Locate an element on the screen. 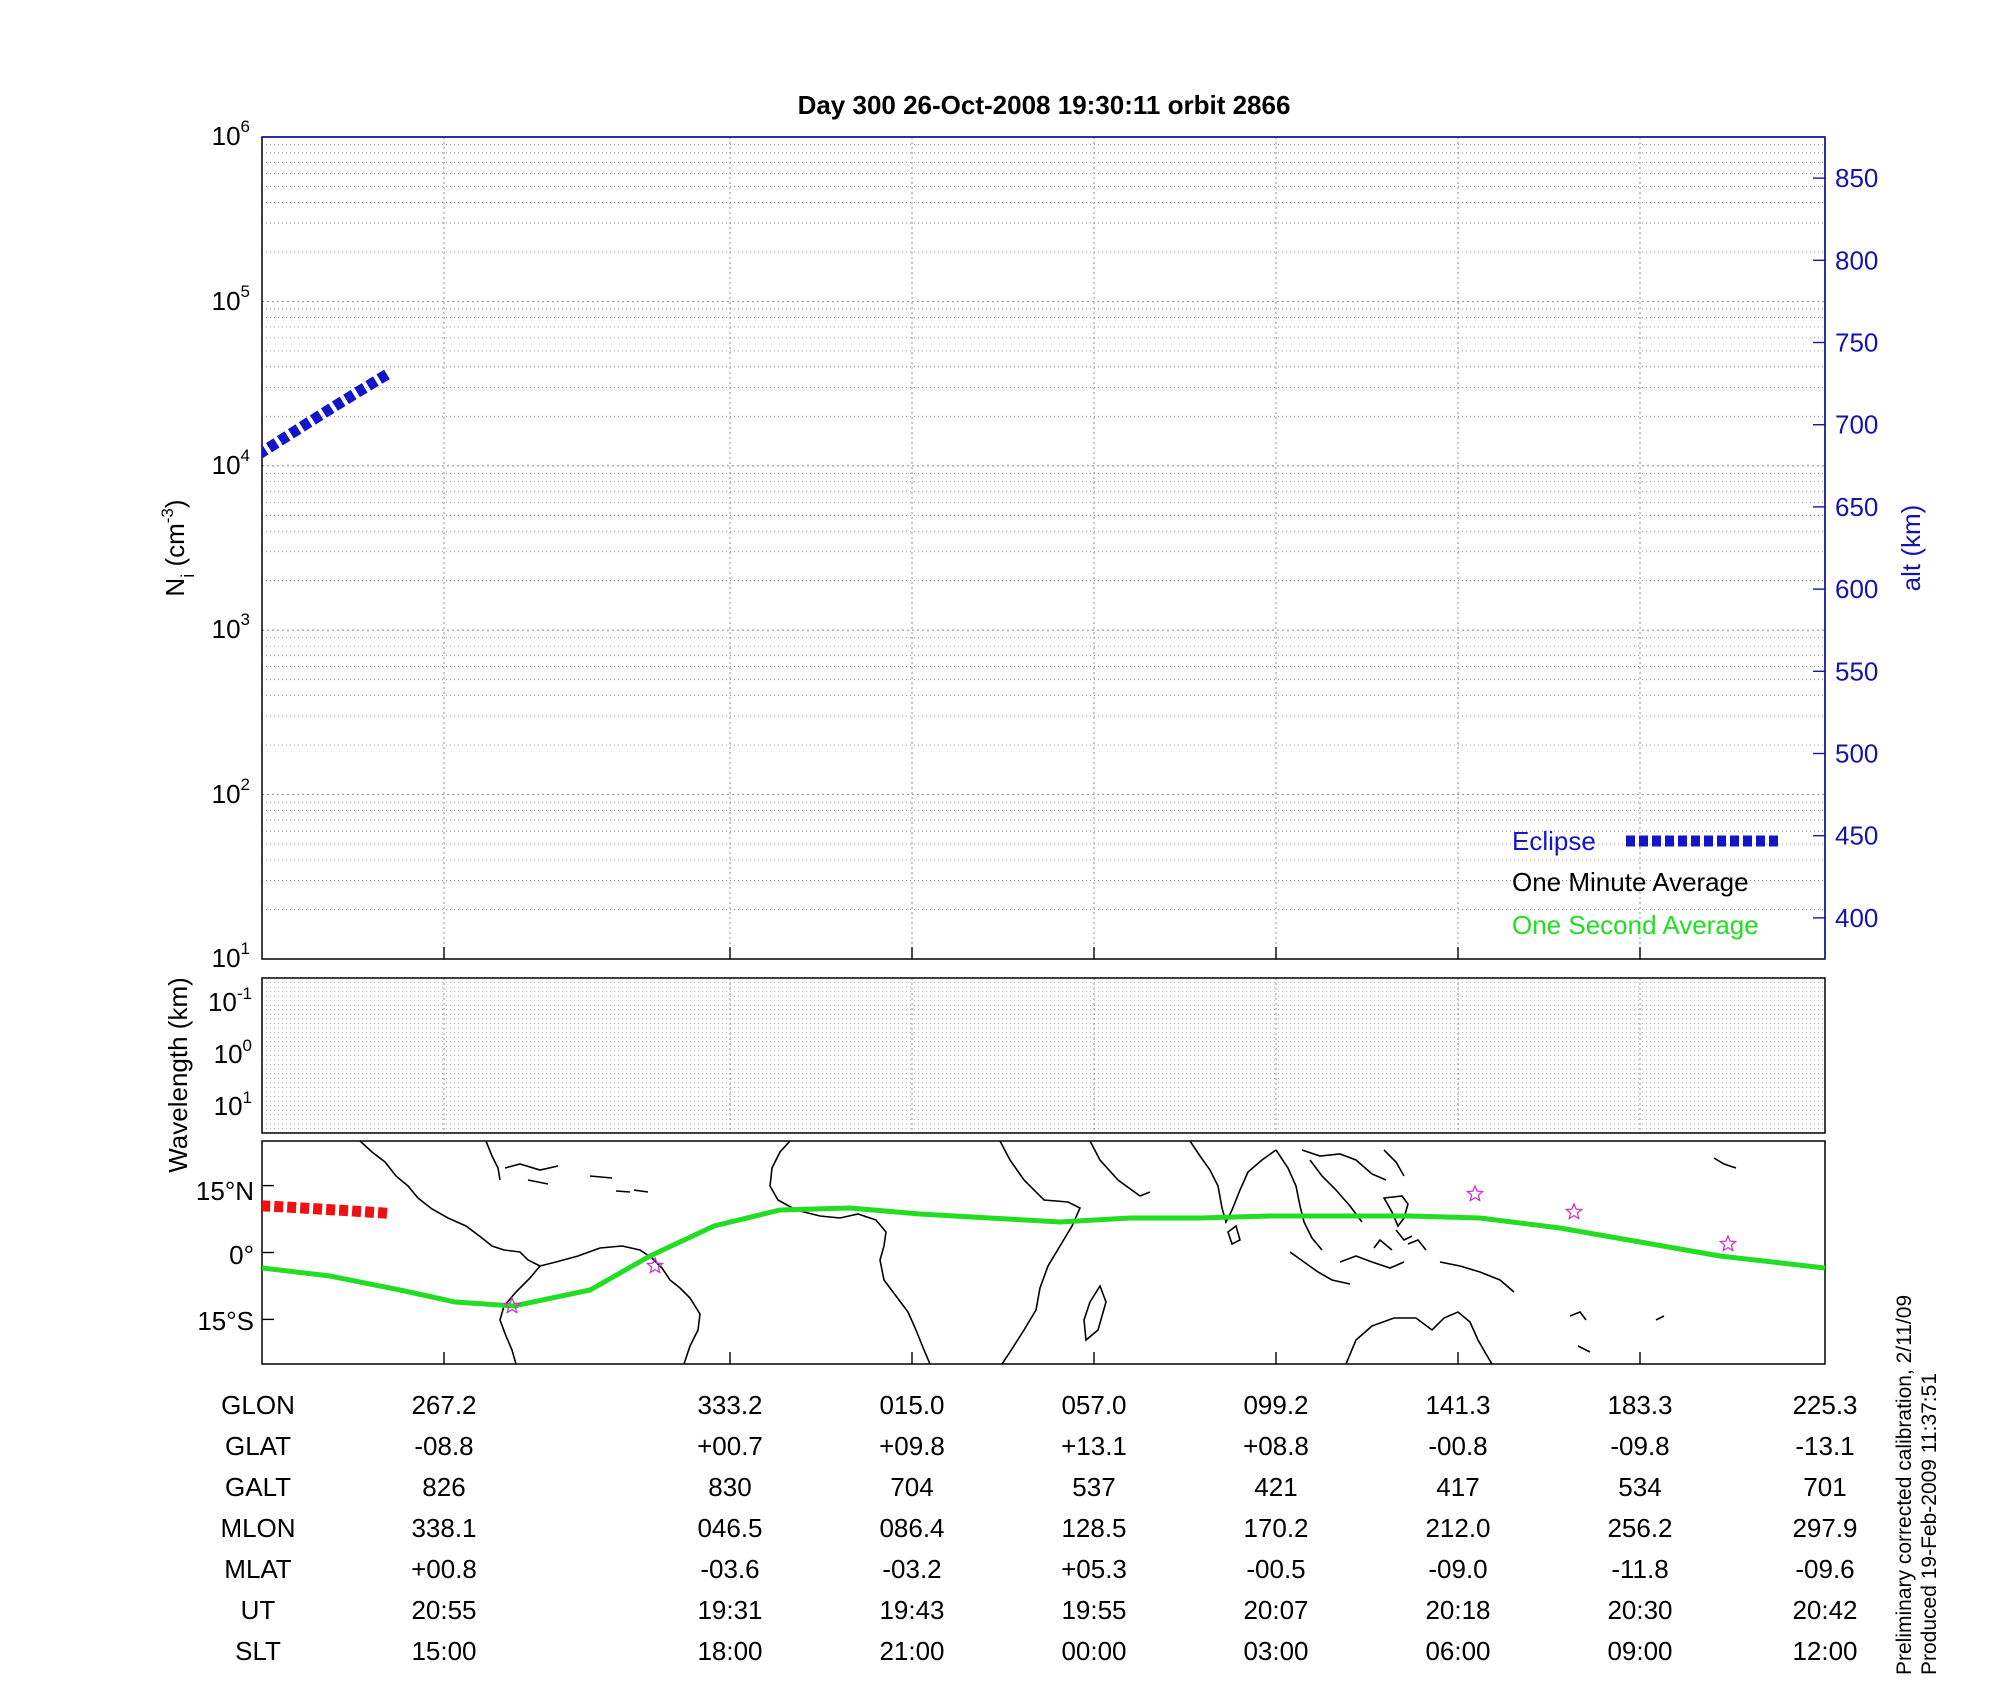 The width and height of the screenshot is (2000, 1700). table-cell: 256.2 is located at coordinates (1639, 1528).